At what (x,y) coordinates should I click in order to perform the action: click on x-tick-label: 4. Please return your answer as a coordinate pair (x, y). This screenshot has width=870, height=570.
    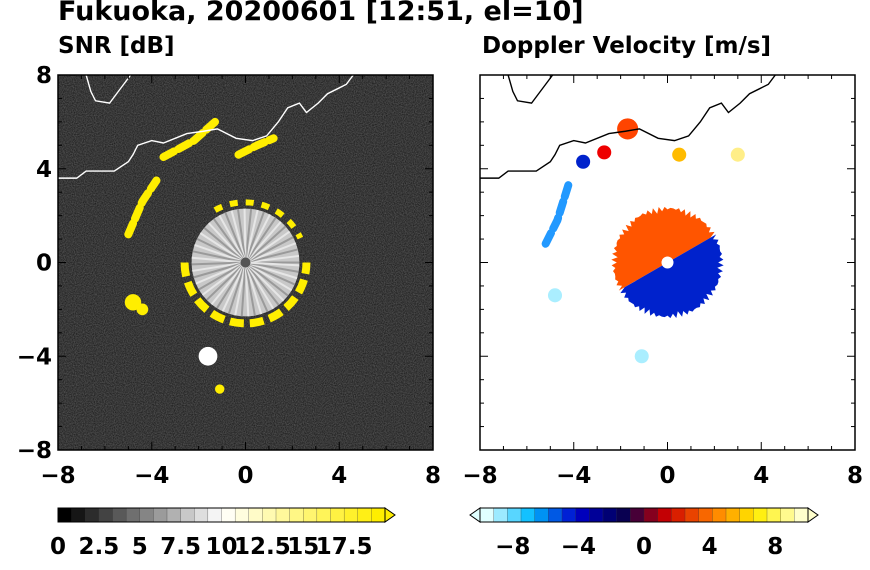
    Looking at the image, I should click on (761, 476).